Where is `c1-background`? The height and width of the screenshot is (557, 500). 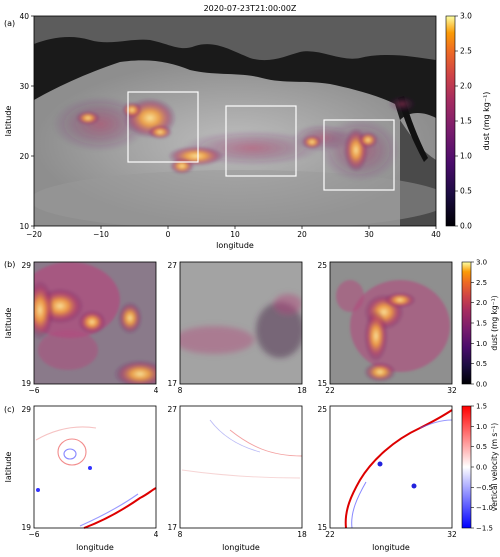
c1-background is located at coordinates (95, 467).